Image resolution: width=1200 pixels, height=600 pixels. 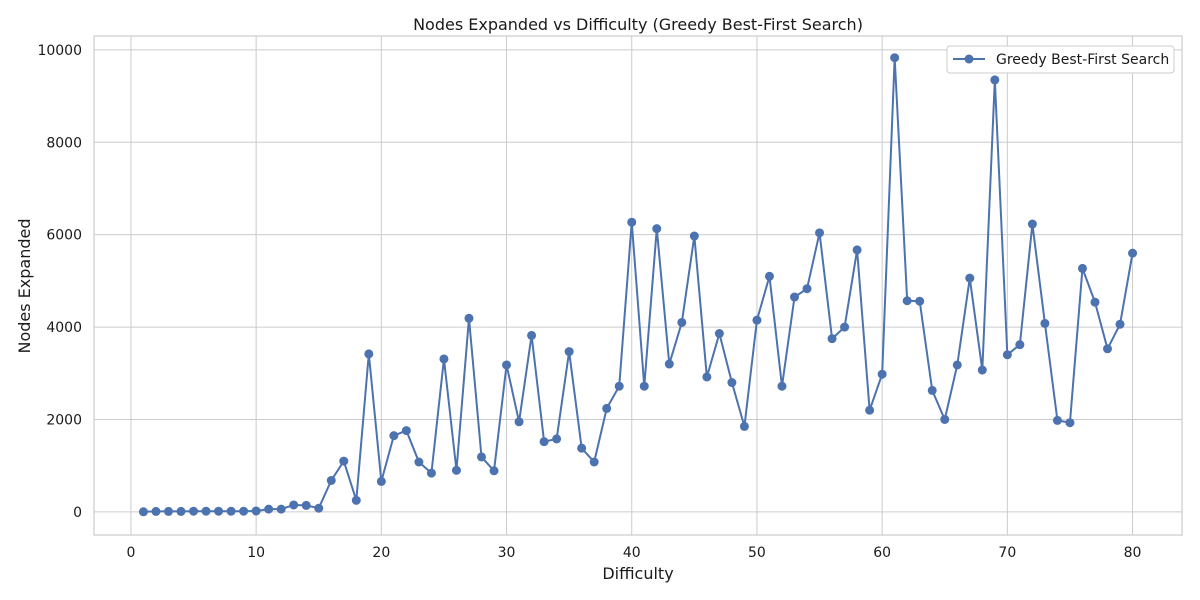 I want to click on y-tick-label: 4000, so click(x=64, y=328).